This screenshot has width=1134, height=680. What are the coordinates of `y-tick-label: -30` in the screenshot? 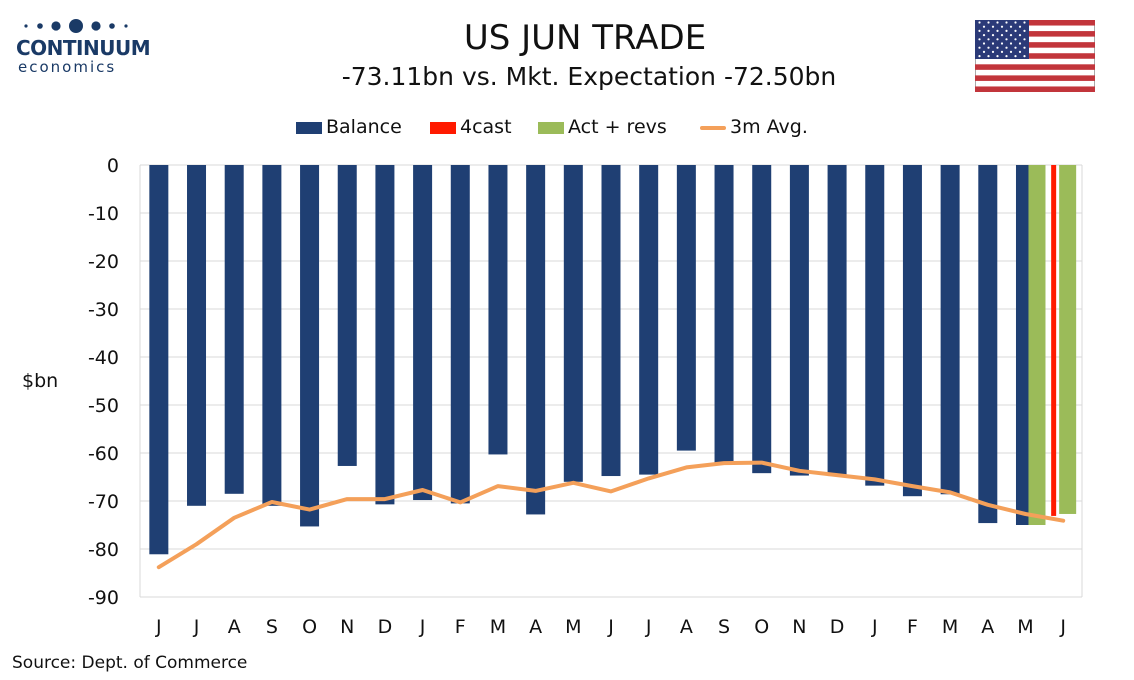 It's located at (103, 310).